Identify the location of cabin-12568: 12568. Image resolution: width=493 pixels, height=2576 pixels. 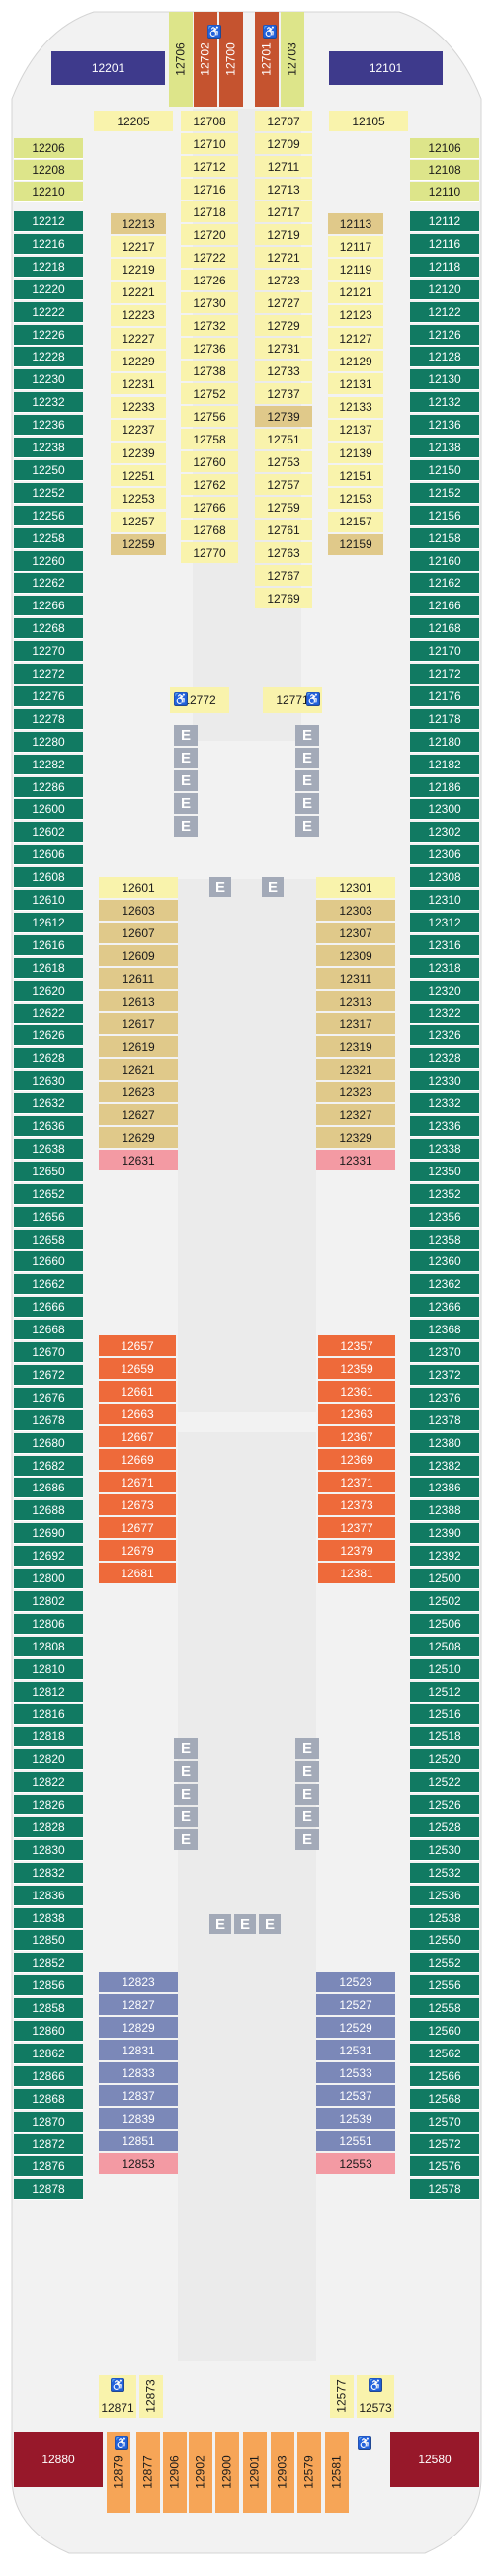
(444, 2099).